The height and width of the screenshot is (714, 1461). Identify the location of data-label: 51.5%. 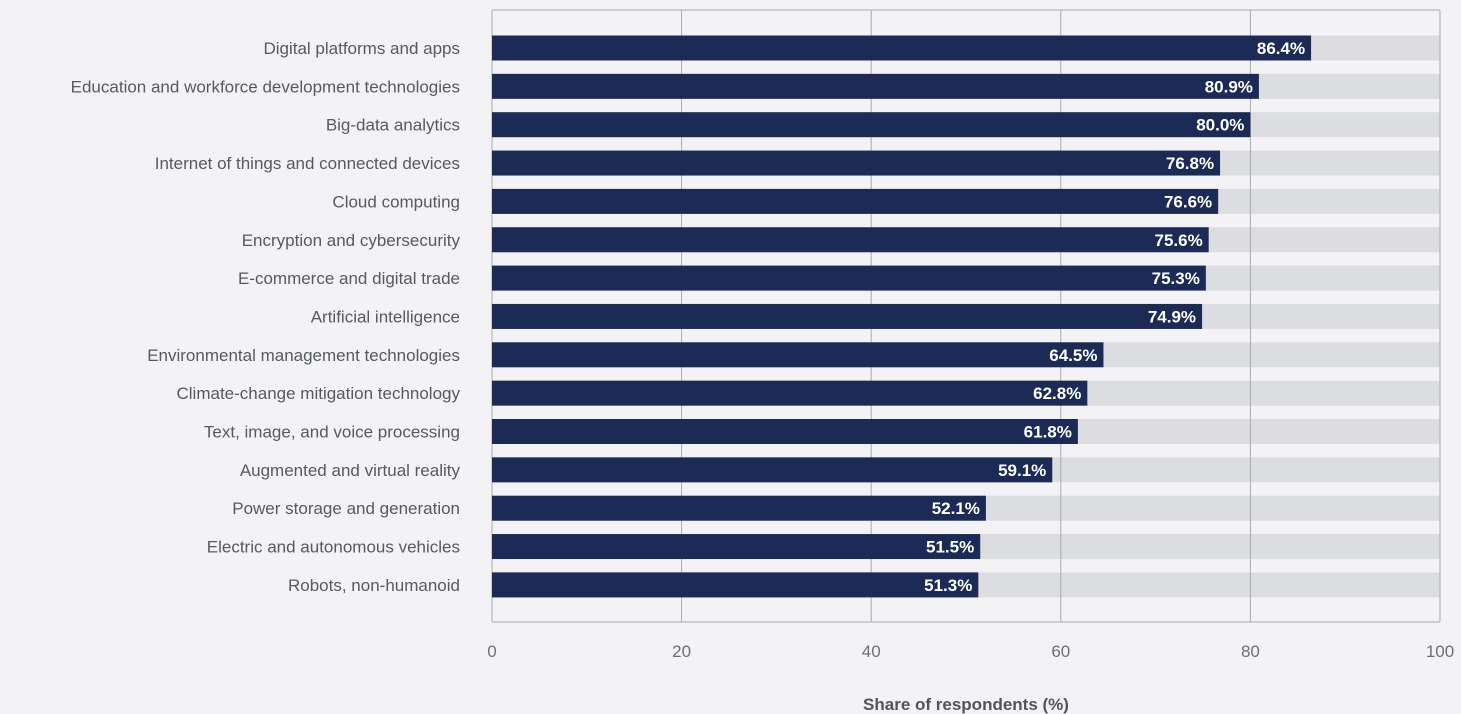
(950, 547).